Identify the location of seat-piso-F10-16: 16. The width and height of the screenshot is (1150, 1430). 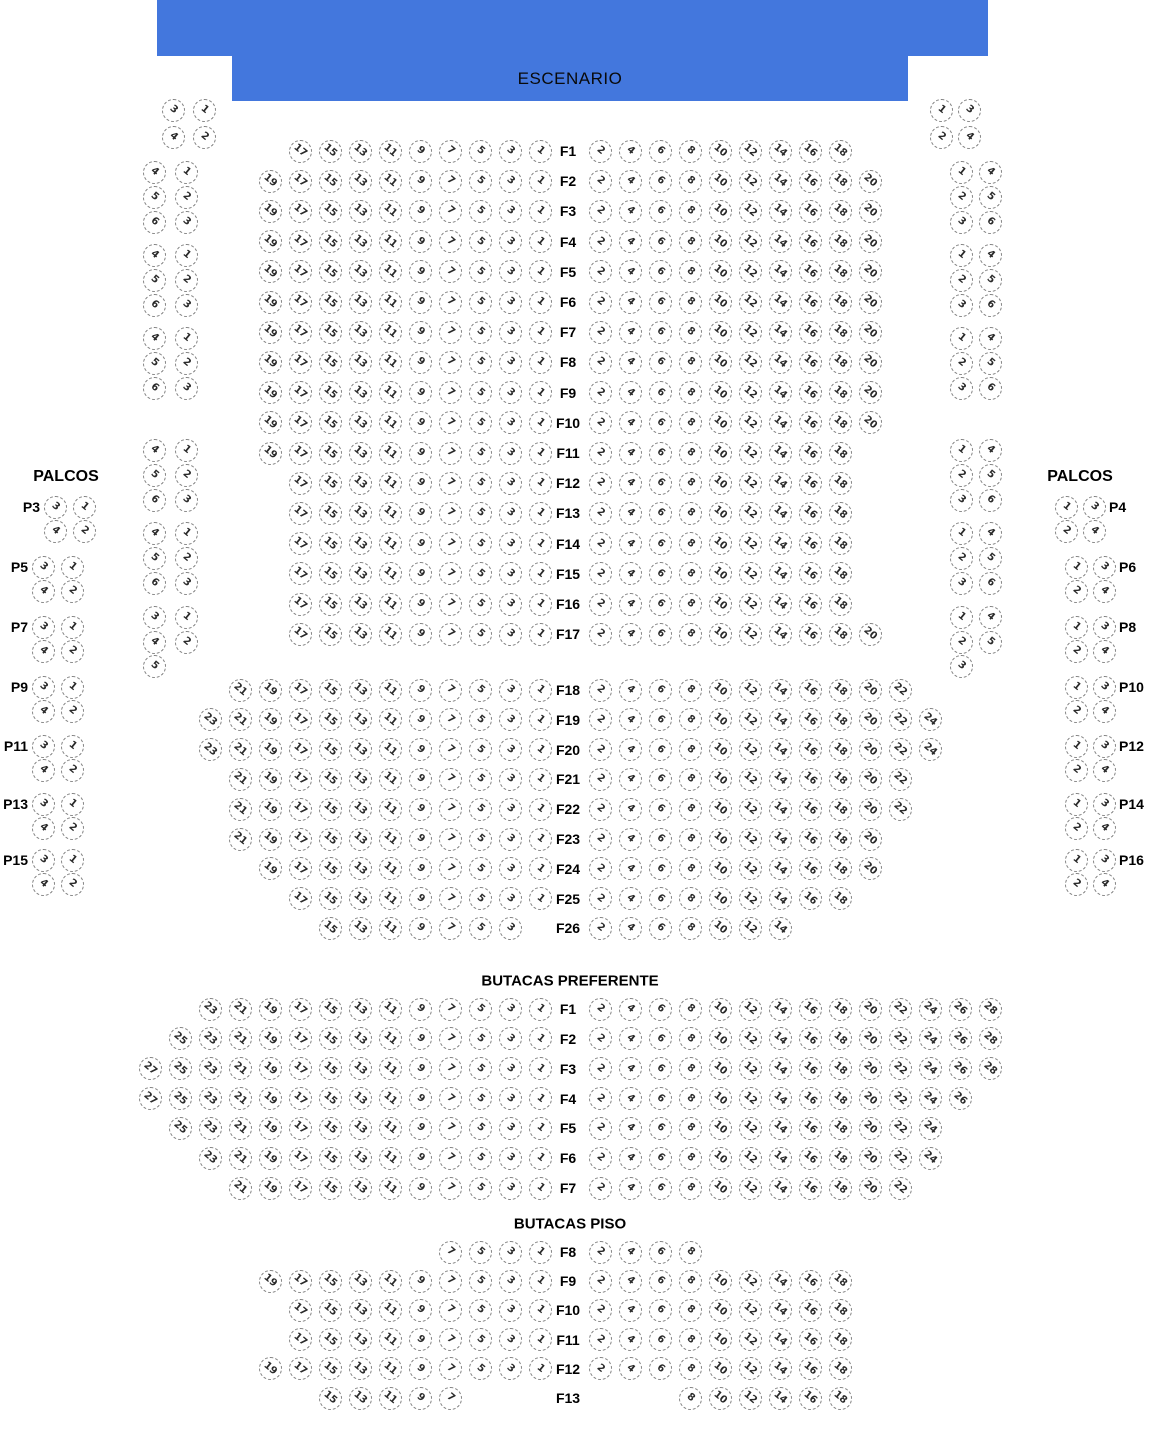
(810, 1310).